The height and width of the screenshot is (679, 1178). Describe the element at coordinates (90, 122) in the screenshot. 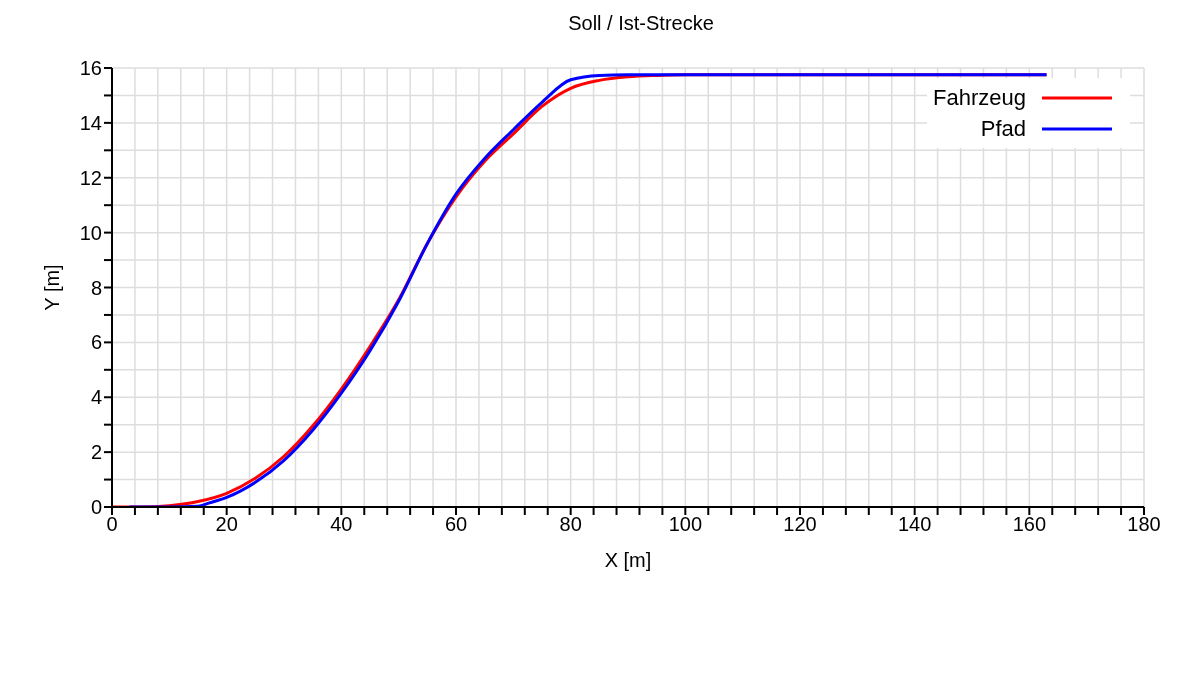

I see `y-tick-label: 14` at that location.